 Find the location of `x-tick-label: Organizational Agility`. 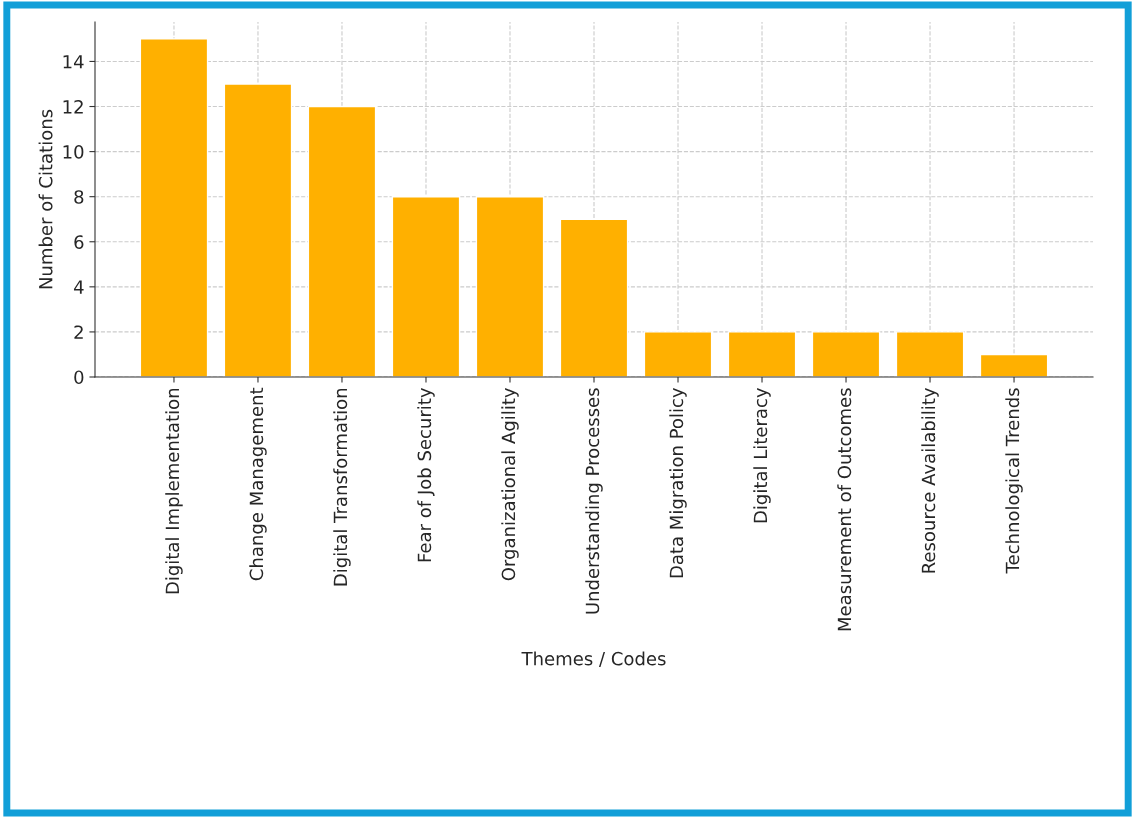

x-tick-label: Organizational Agility is located at coordinates (510, 484).